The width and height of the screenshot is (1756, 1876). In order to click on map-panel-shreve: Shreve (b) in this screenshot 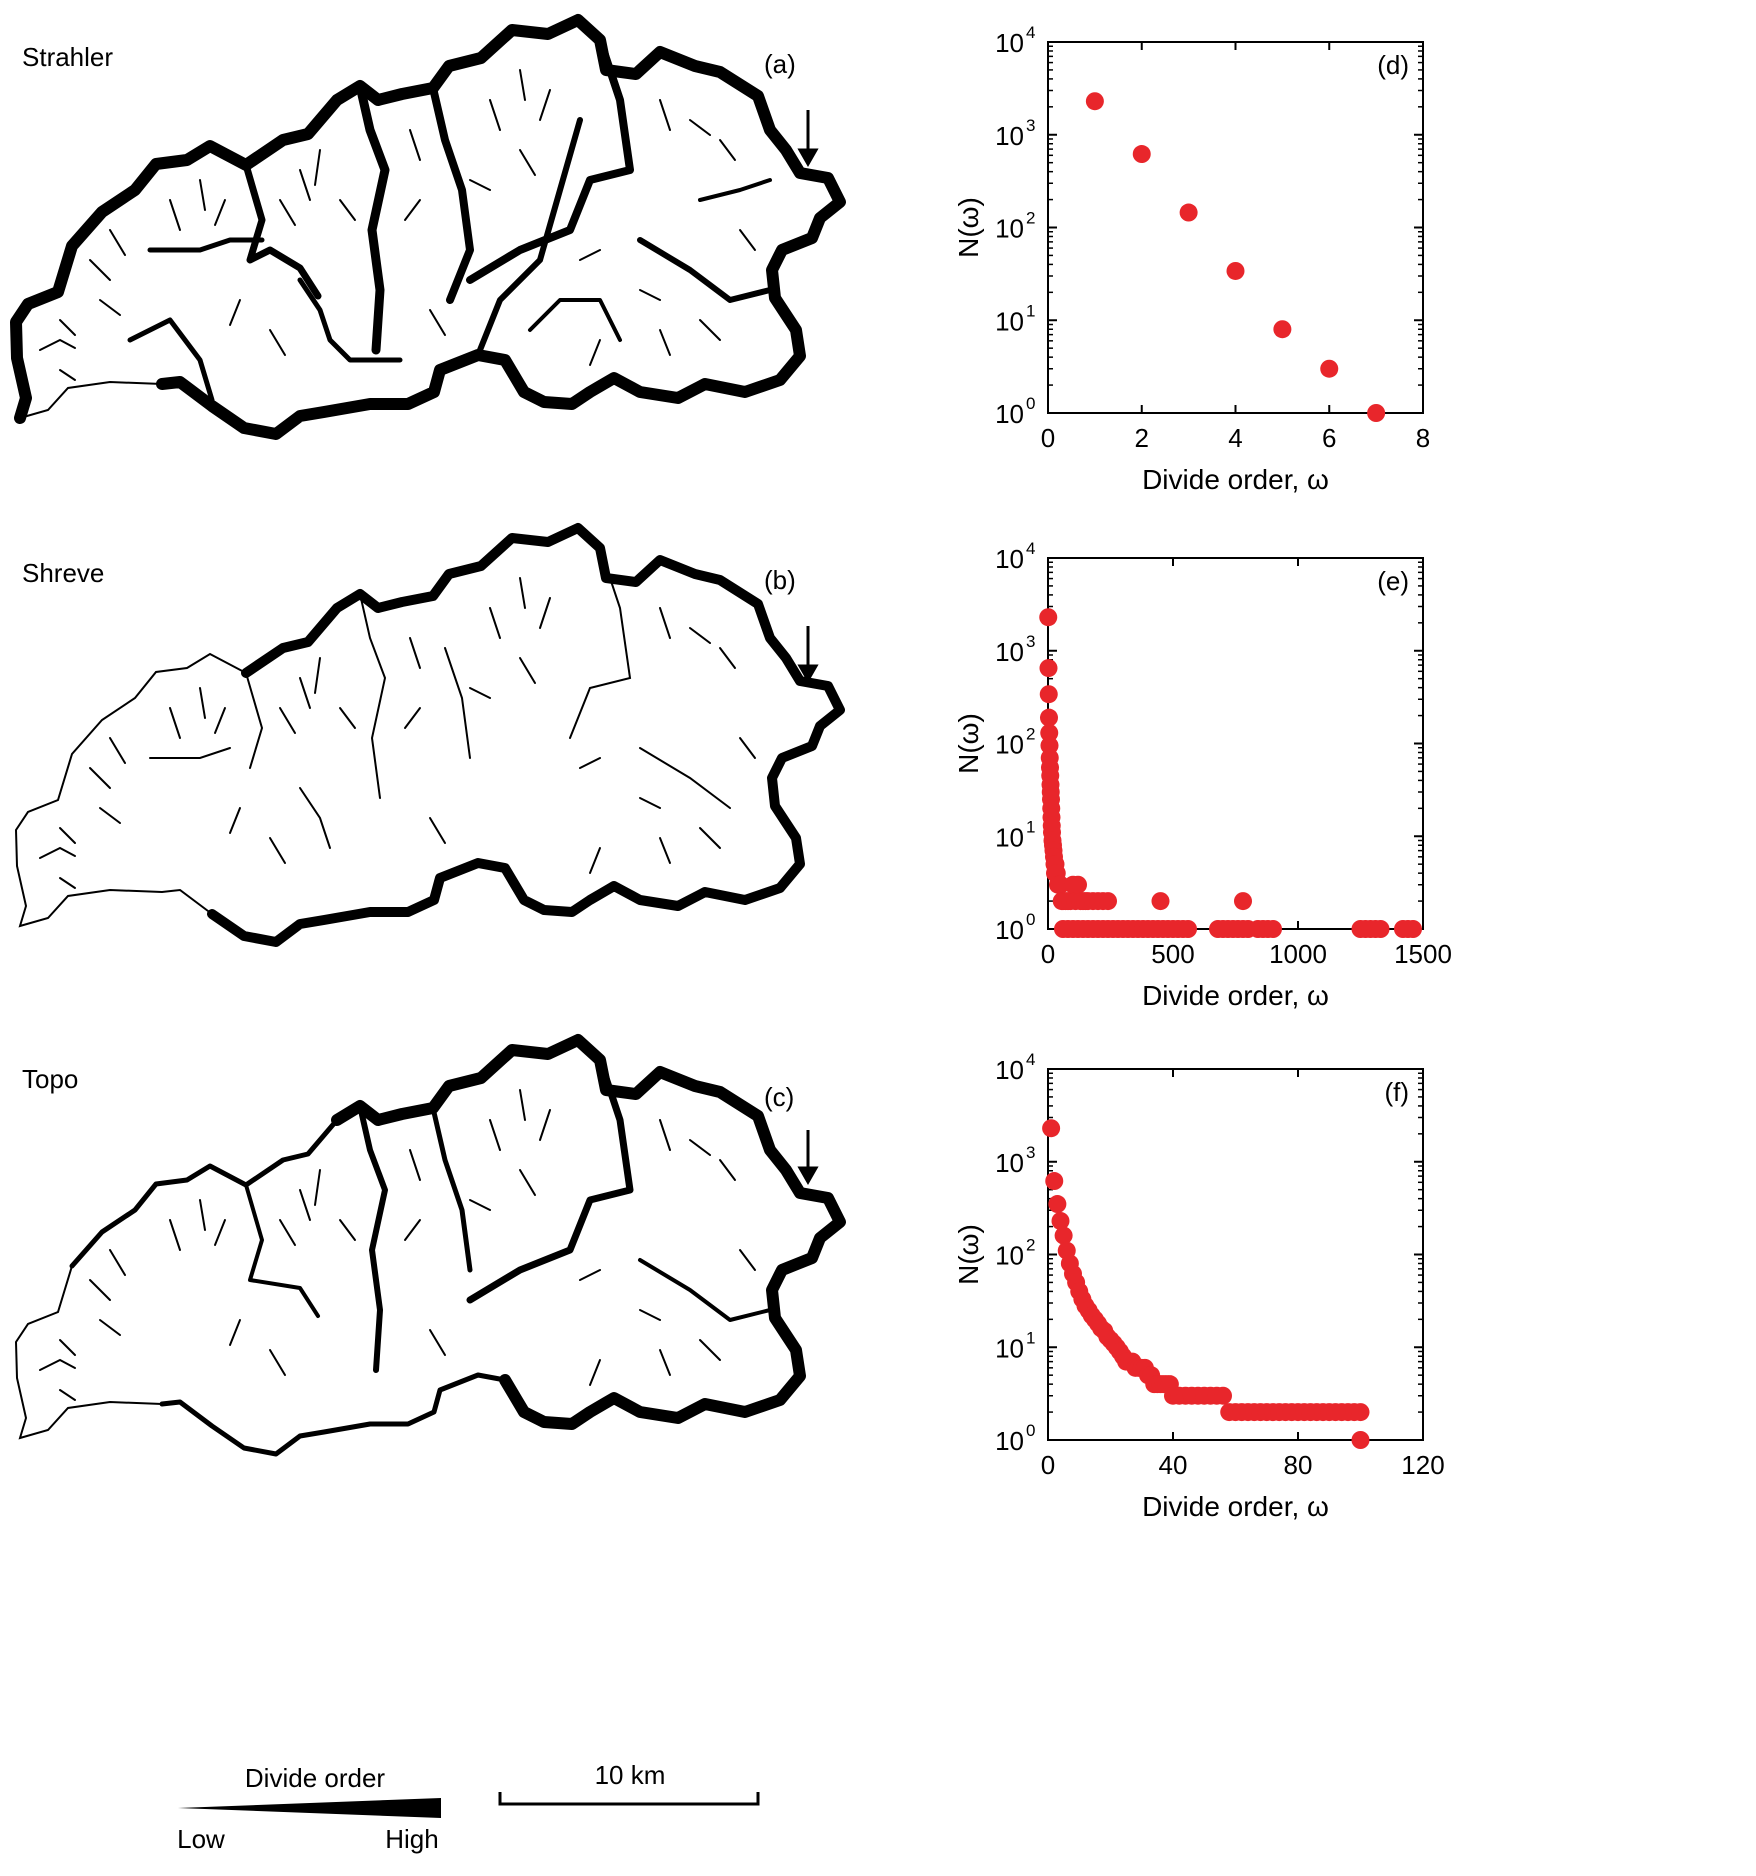, I will do `click(430, 735)`.